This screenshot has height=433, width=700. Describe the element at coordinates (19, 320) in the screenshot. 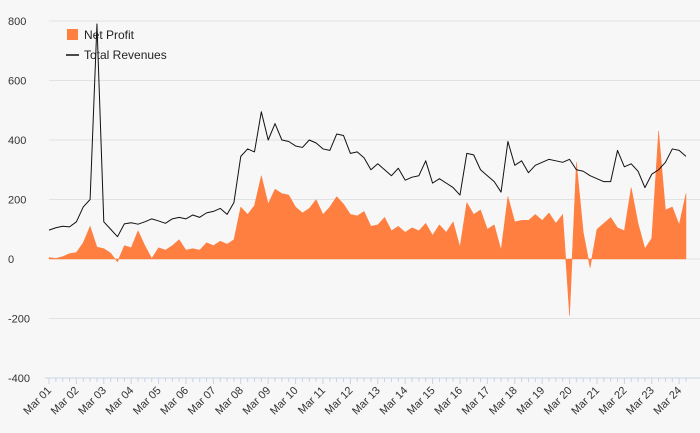

I see `y-tick-label: -200` at that location.